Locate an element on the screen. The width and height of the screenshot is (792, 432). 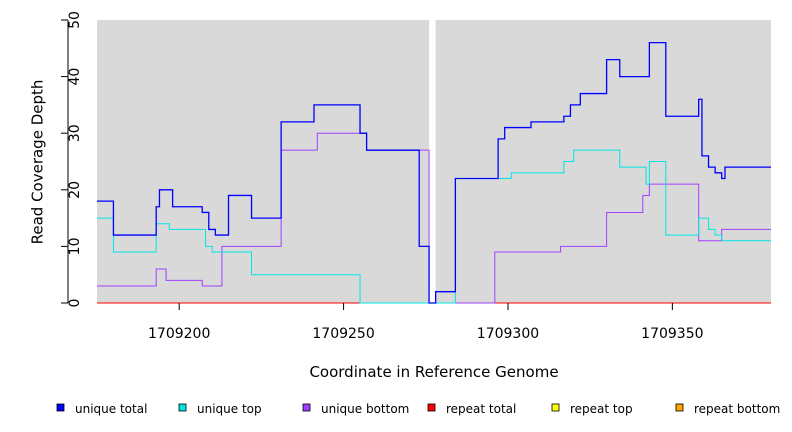
legend-swatch-repeat-total is located at coordinates (431, 407).